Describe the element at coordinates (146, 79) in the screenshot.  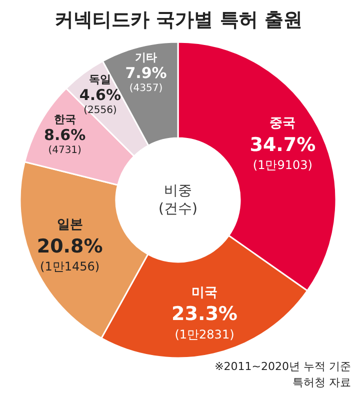
I see `data-label: 7.9% (4357)` at that location.